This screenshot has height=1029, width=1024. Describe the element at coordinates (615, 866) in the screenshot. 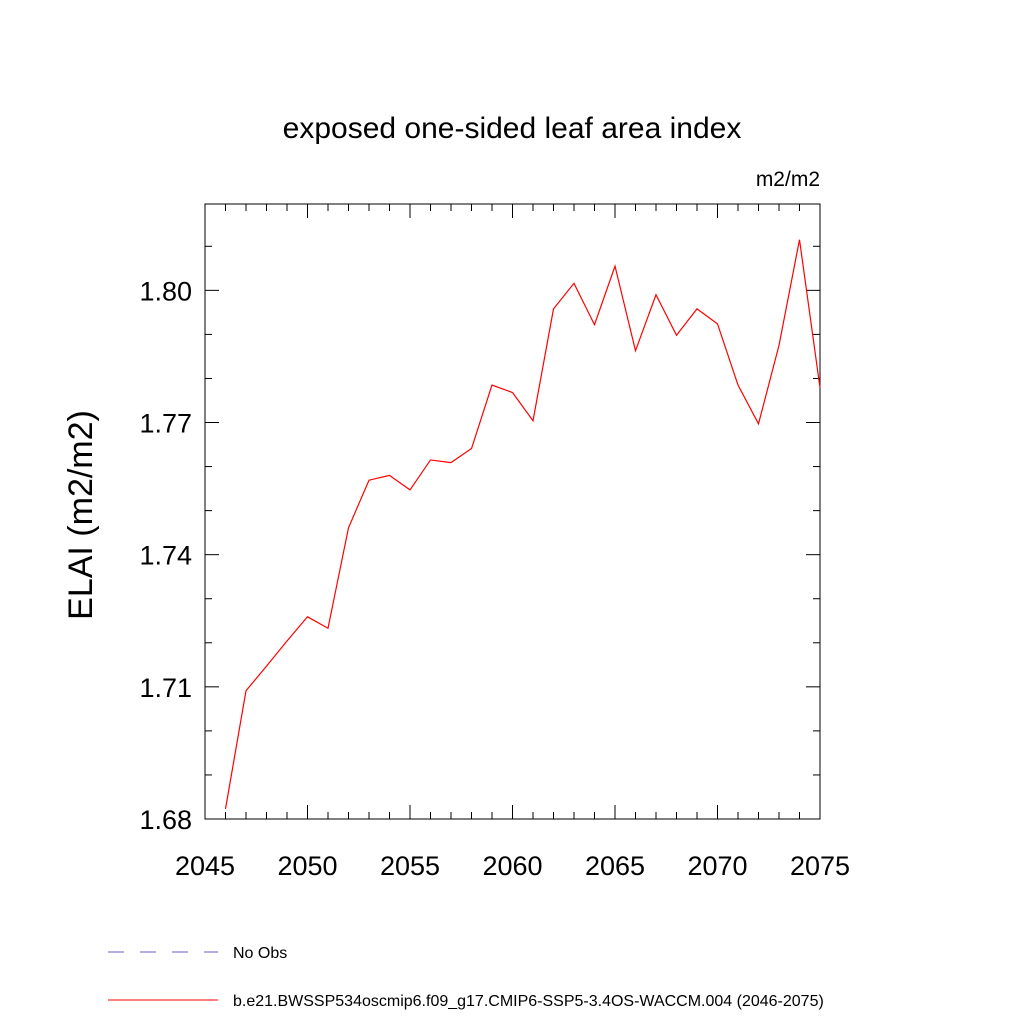

I see `x-tick-label: 2065` at that location.